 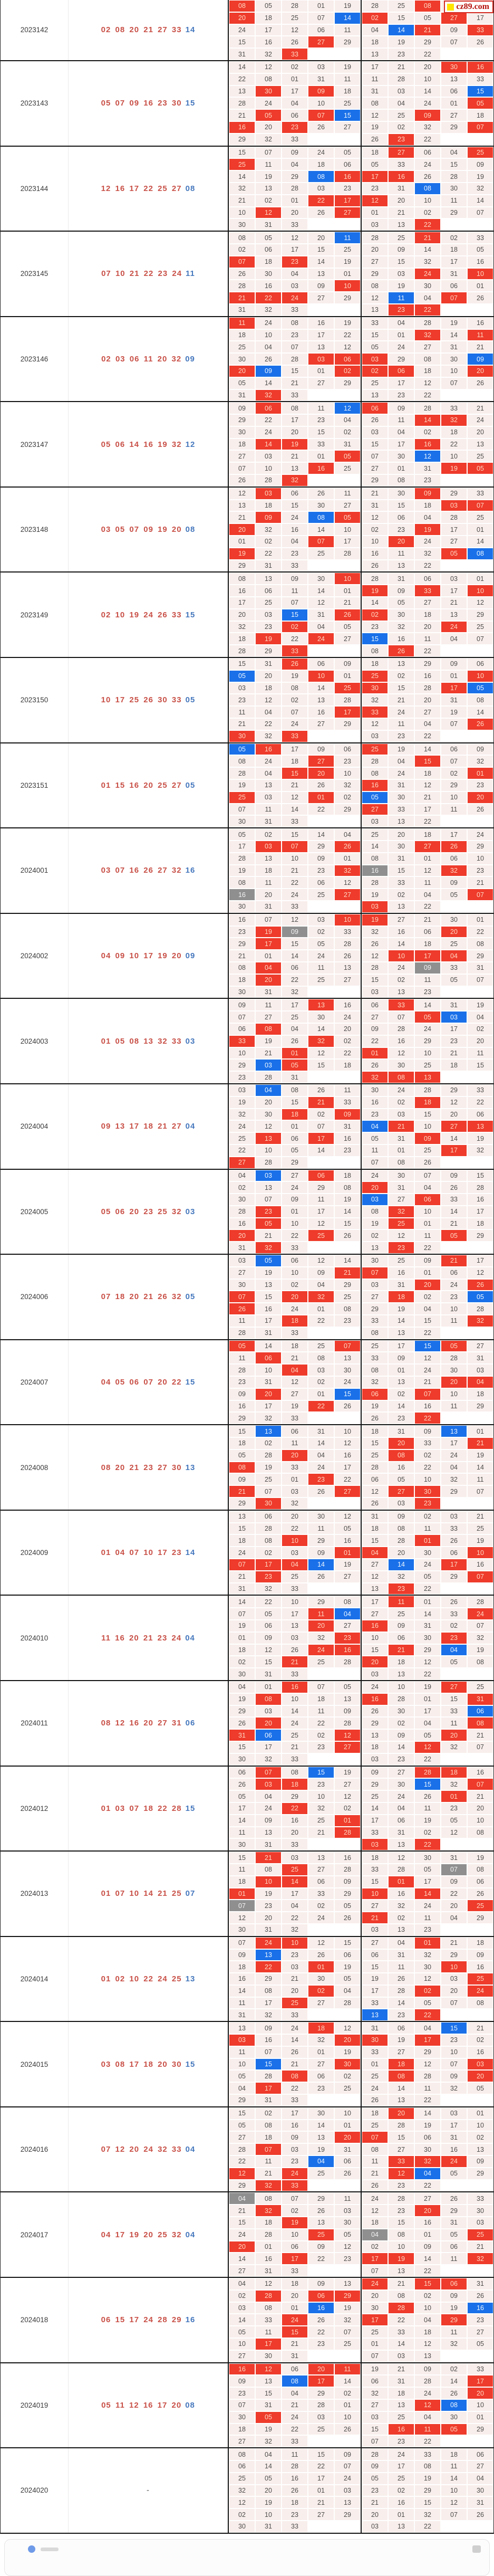 I want to click on ball-cell: 17, so click(x=375, y=2320).